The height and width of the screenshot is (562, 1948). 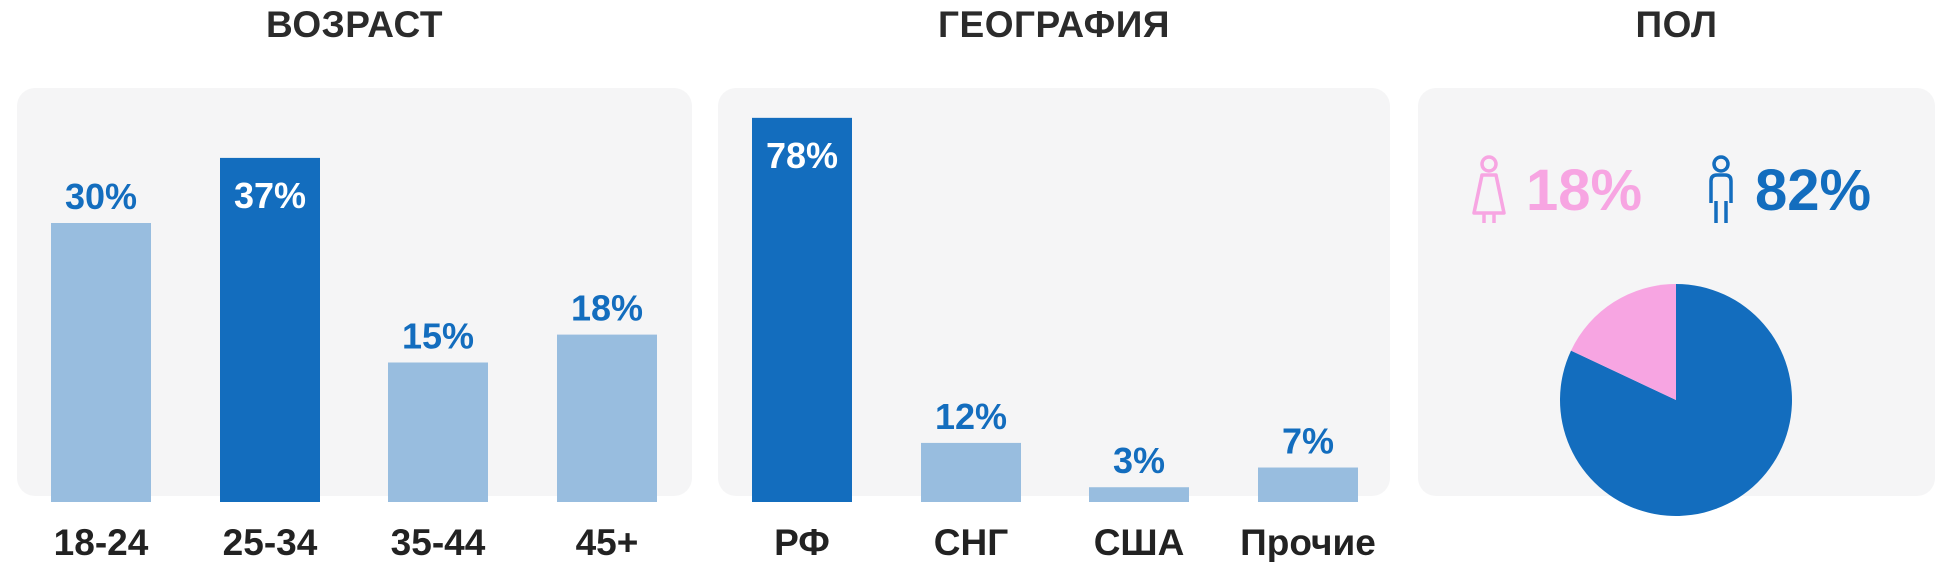 What do you see at coordinates (1139, 542) in the screenshot?
I see `geo-category-label: США` at bounding box center [1139, 542].